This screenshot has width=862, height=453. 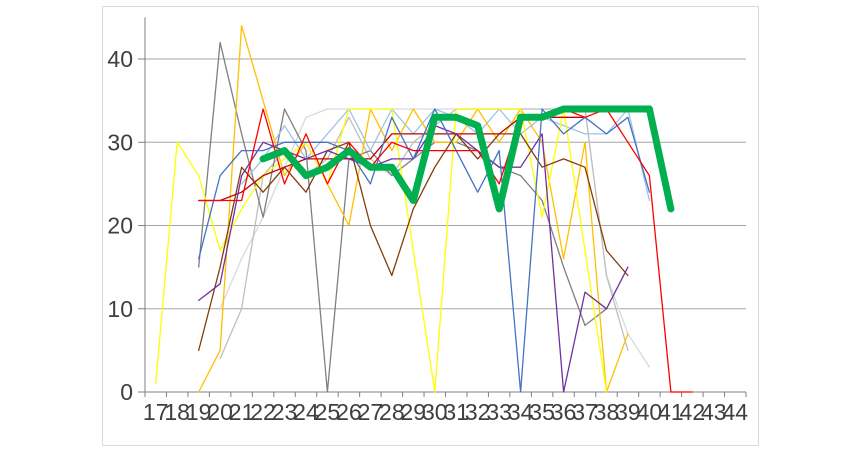 I want to click on x-tick-label: 39, so click(x=628, y=412).